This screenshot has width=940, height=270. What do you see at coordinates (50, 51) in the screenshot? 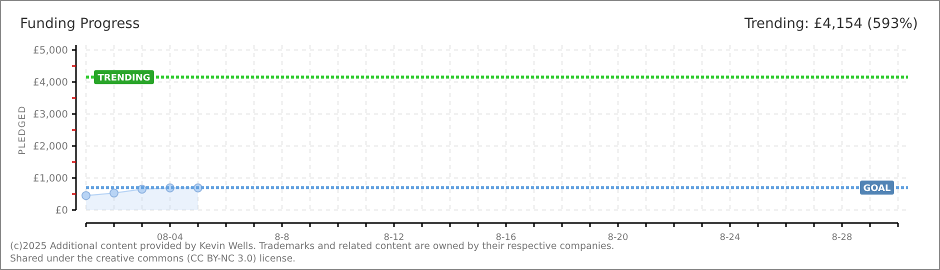
I see `y-tick-label: £5,000` at bounding box center [50, 51].